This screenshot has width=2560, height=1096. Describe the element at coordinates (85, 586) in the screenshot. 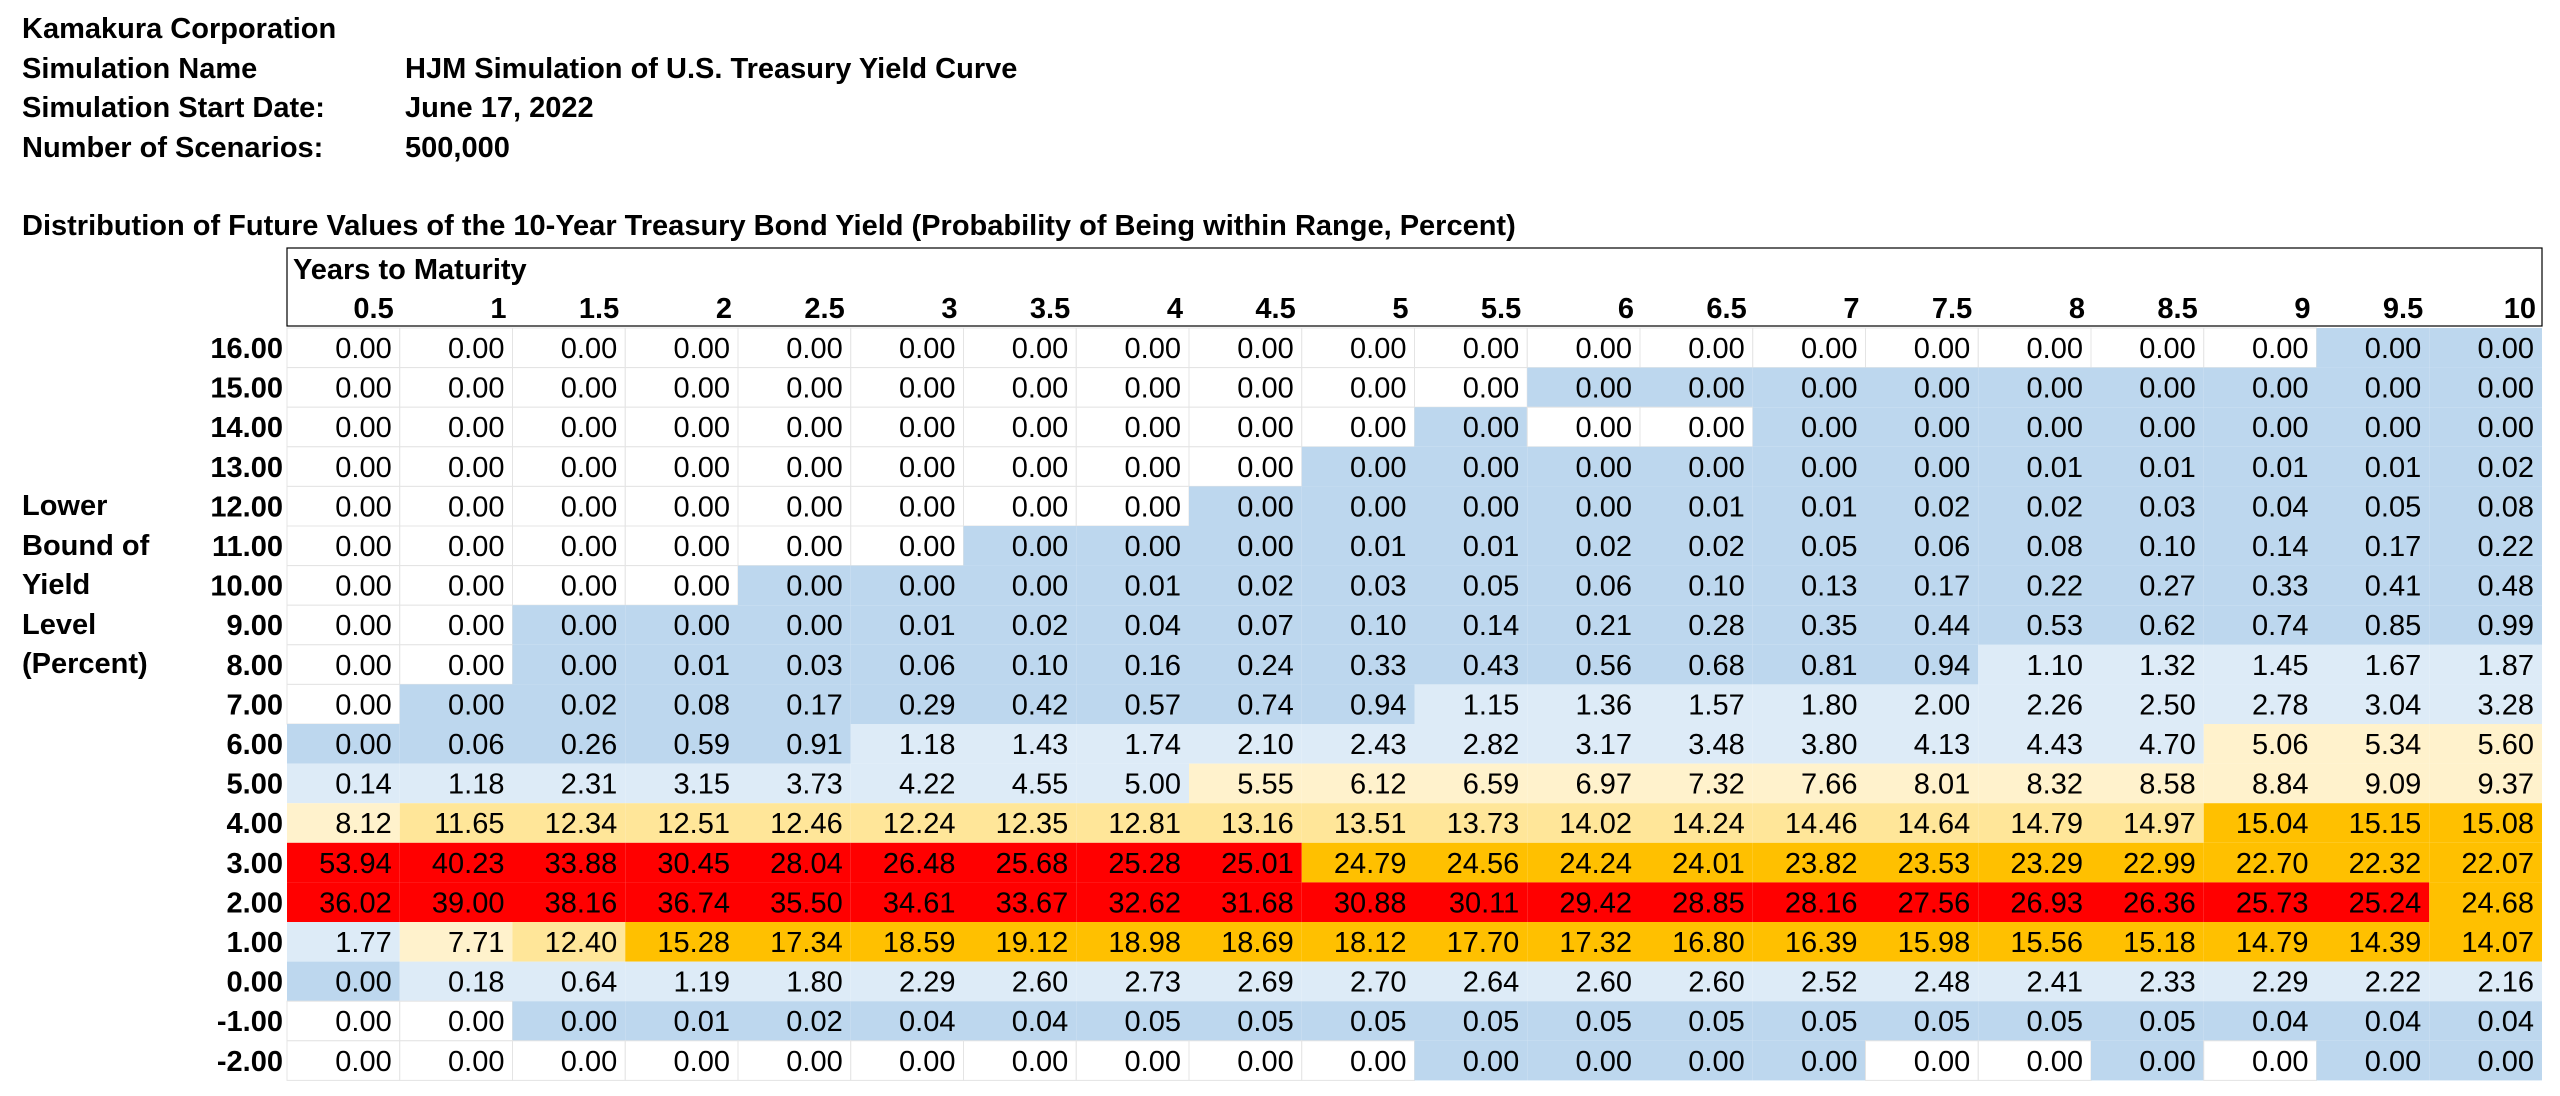

I see `y-axis-label: Lower Bound of Yield Level (Percent)` at that location.